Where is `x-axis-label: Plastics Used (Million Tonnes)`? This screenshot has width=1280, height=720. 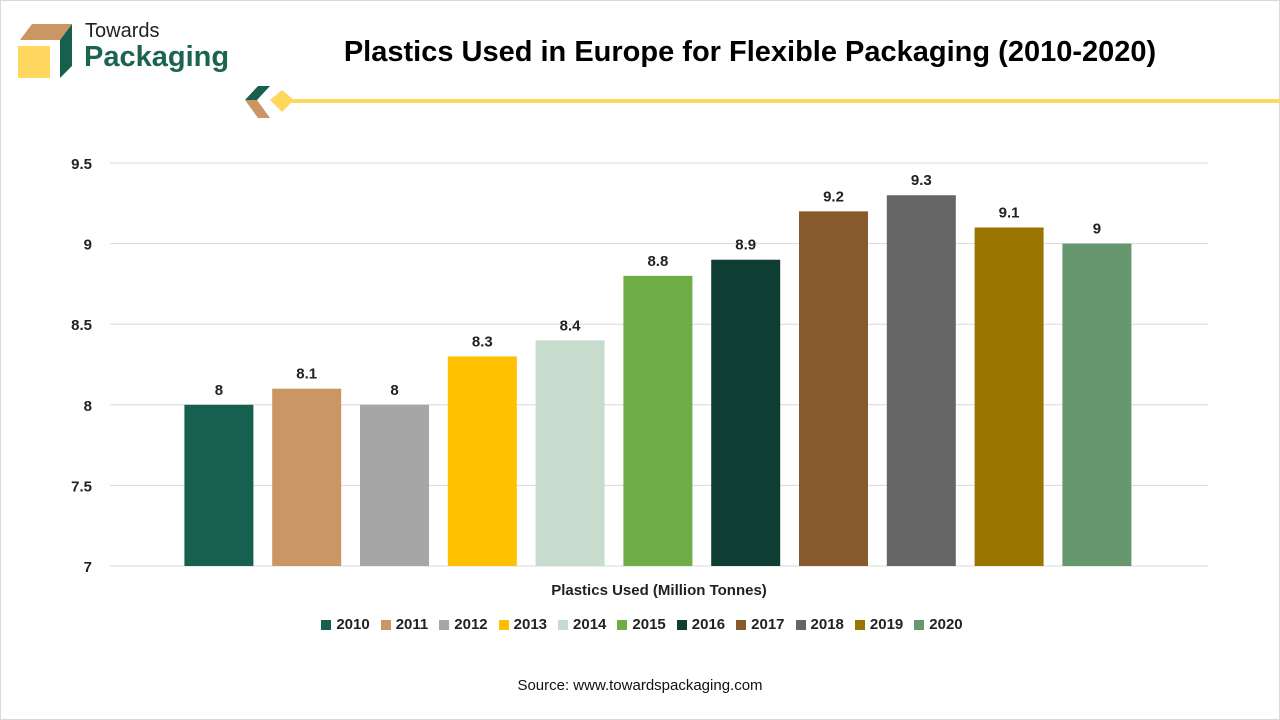 x-axis-label: Plastics Used (Million Tonnes) is located at coordinates (659, 590).